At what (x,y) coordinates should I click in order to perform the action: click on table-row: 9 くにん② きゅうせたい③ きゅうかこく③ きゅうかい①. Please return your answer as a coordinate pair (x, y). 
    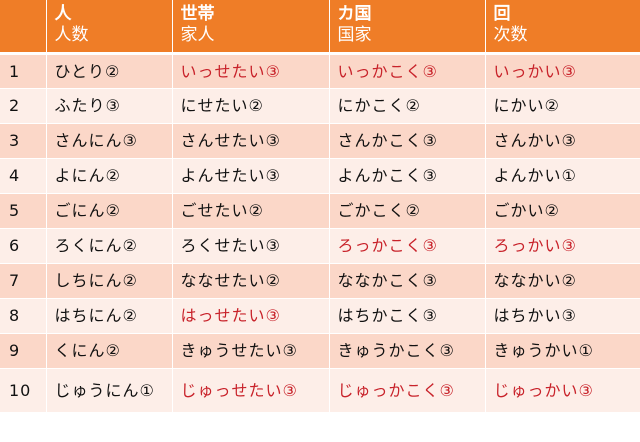
    Looking at the image, I should click on (320, 351).